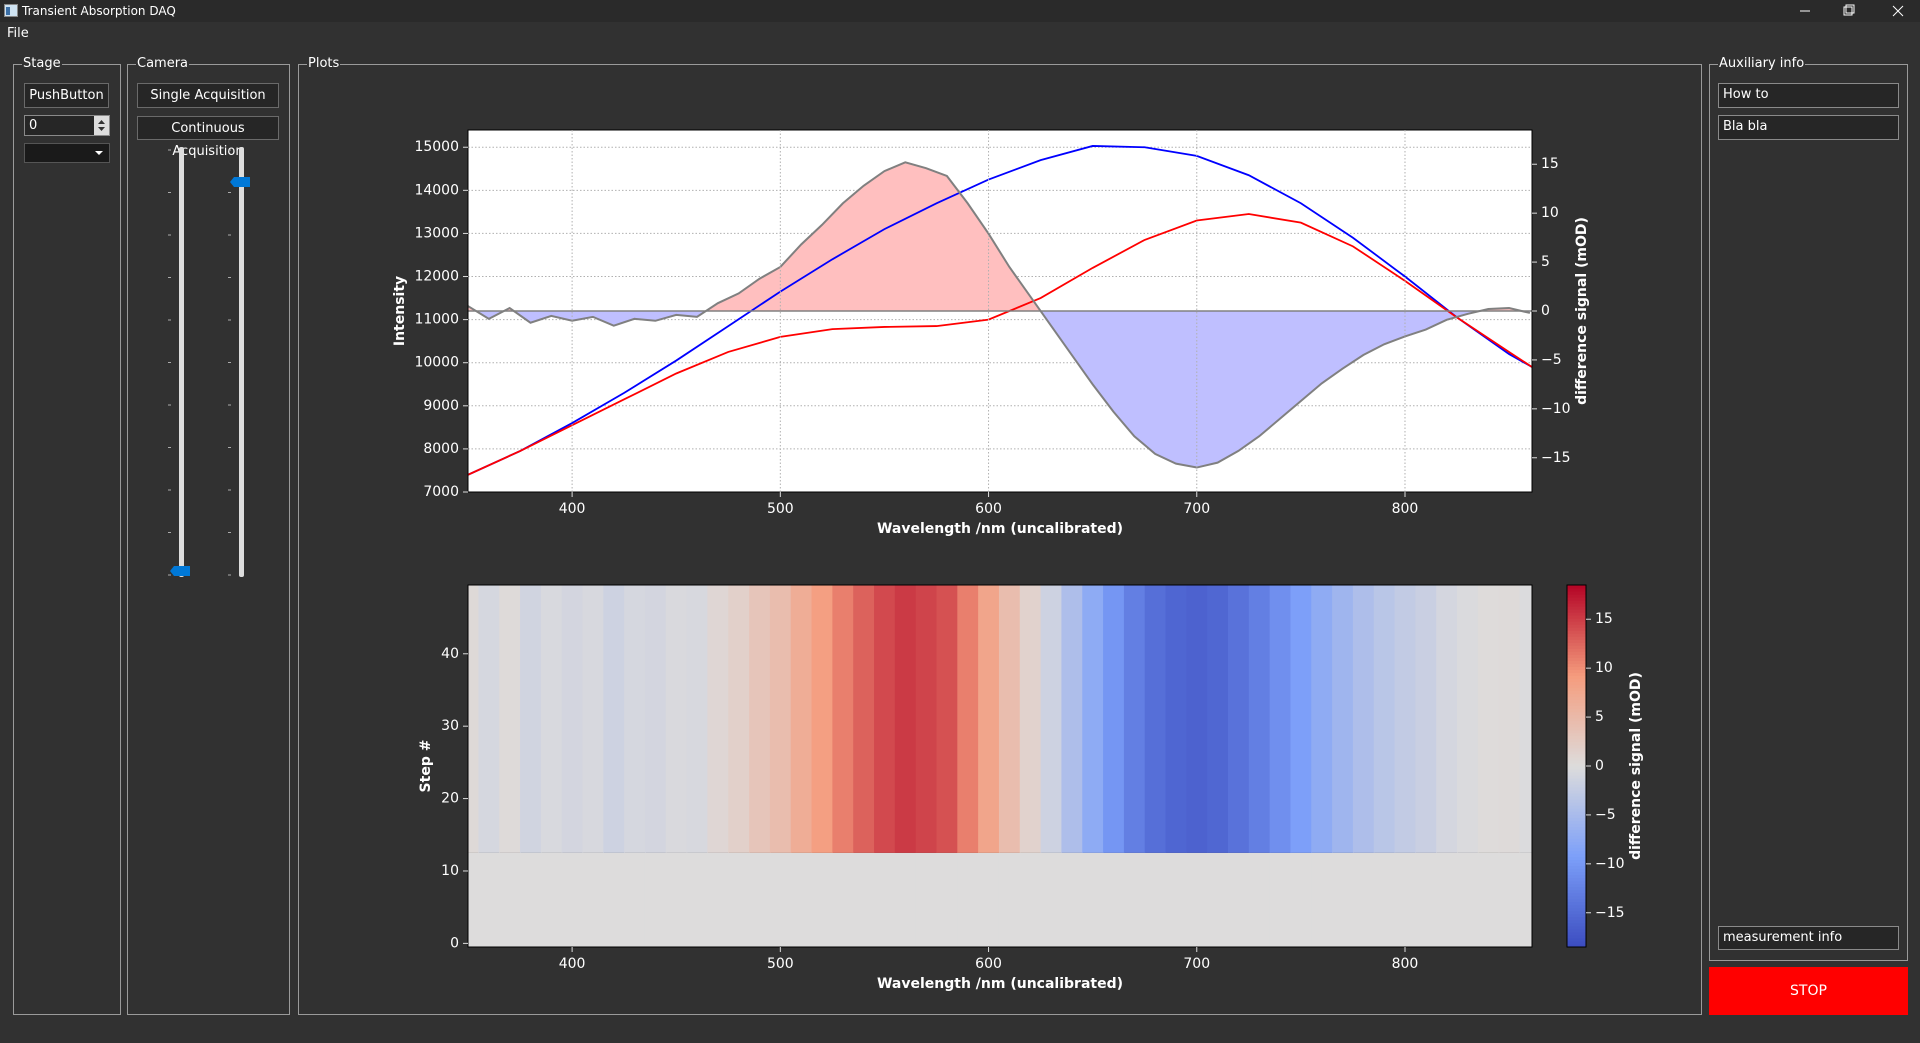 This screenshot has width=1920, height=1043. I want to click on x-tick-label: 800, so click(1405, 964).